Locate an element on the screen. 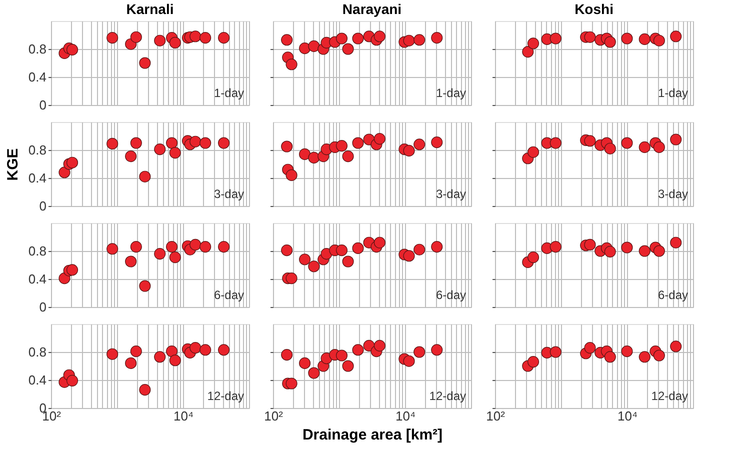 The width and height of the screenshot is (737, 473). y-axis-title: KGE is located at coordinates (13, 164).